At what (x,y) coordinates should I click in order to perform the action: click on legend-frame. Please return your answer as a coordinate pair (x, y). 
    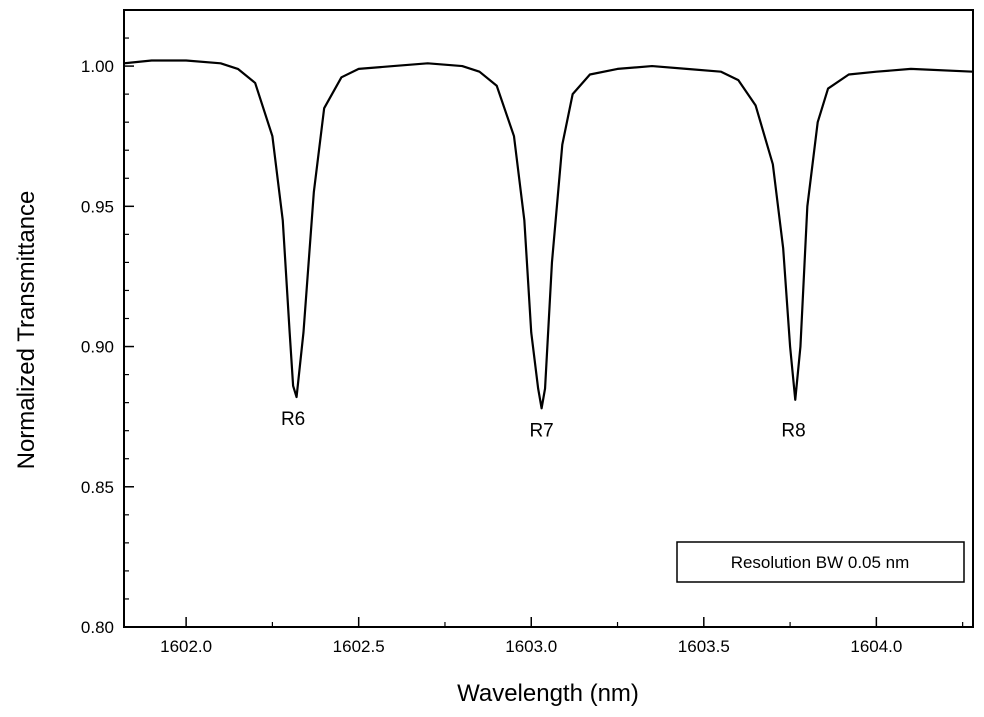
    Looking at the image, I should click on (820, 562).